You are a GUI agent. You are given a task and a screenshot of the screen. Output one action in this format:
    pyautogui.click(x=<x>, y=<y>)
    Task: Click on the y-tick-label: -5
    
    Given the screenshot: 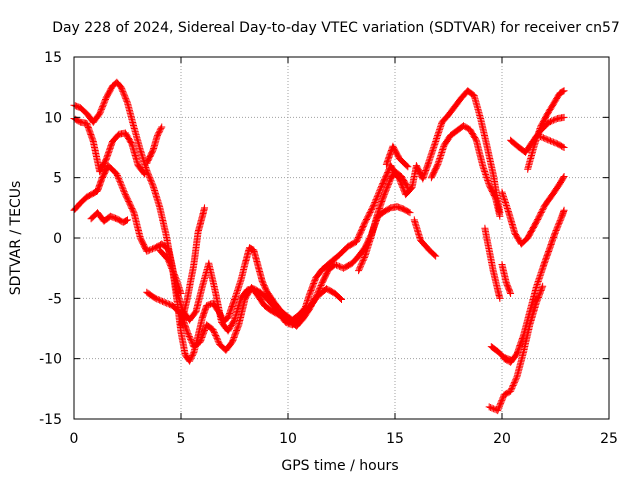 What is the action you would take?
    pyautogui.click(x=55, y=299)
    